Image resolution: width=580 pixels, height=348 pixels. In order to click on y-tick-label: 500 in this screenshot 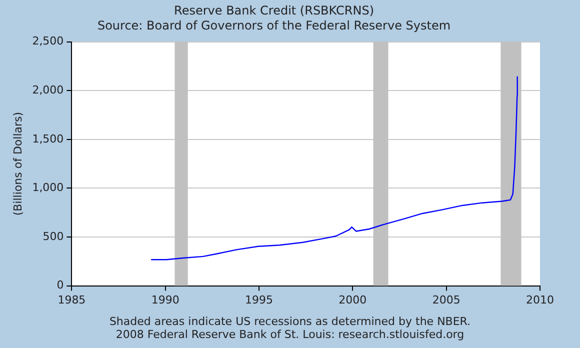, I will do `click(53, 236)`.